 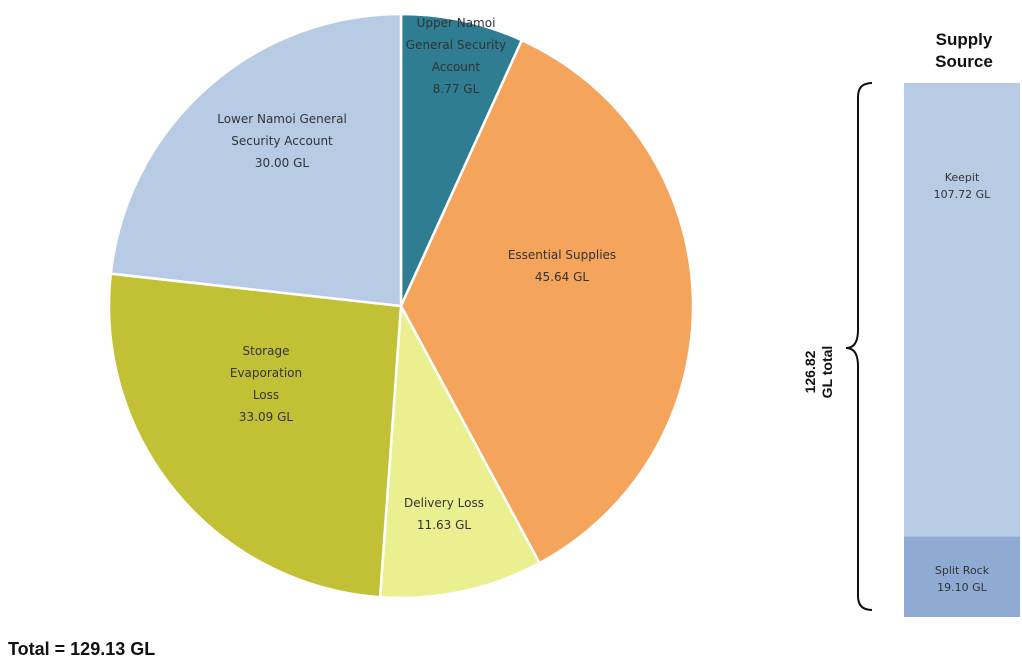 What do you see at coordinates (962, 587) in the screenshot?
I see `bar-segment-1-label-line-1: 19.10 GL` at bounding box center [962, 587].